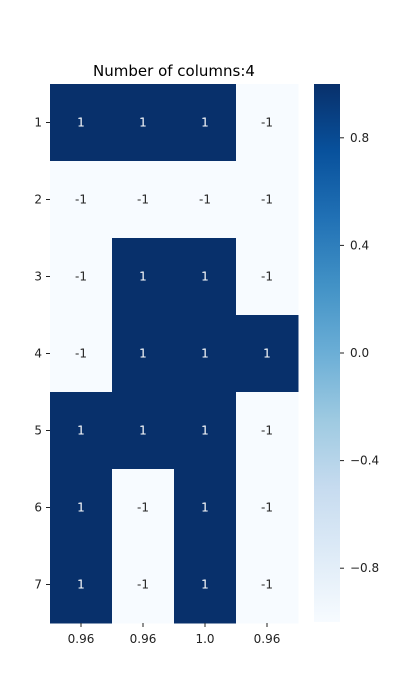  I want to click on y-axis: 1 2 3 4 5 6 7, so click(42, 354).